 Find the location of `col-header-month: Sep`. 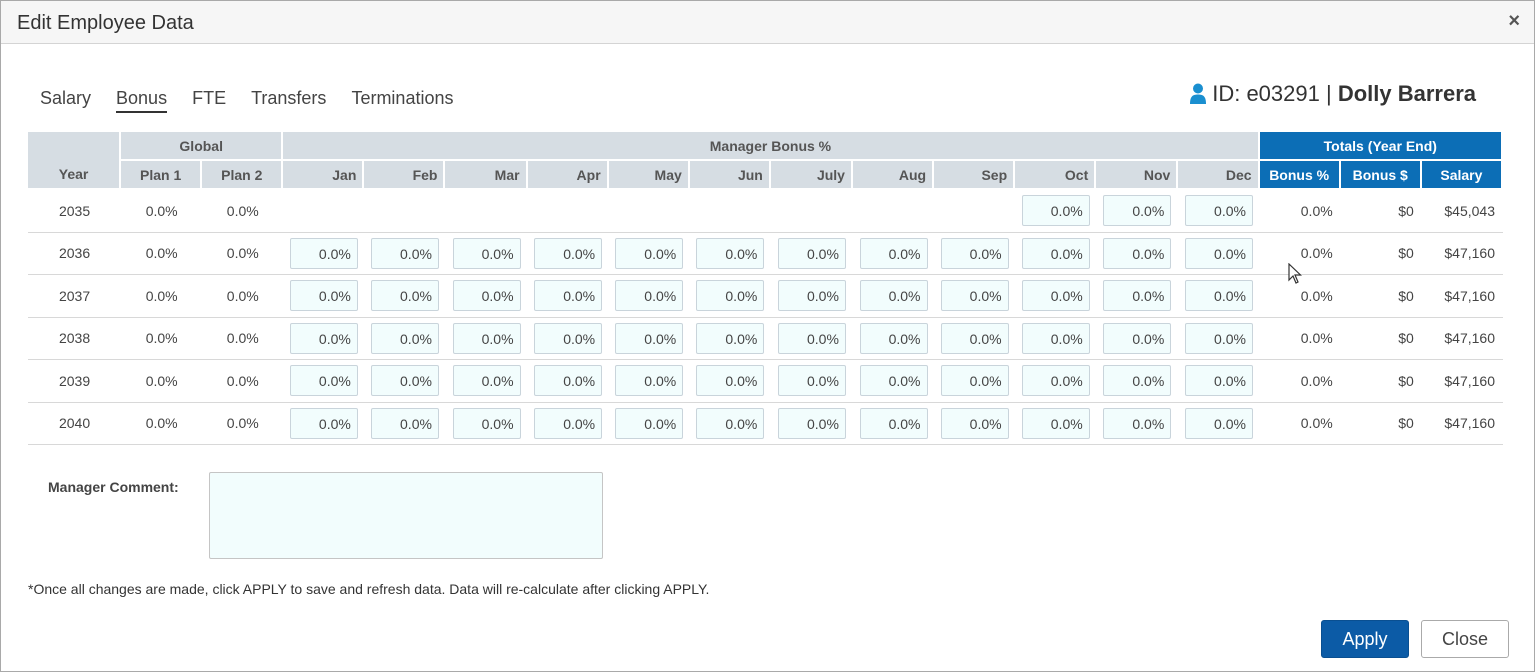

col-header-month: Sep is located at coordinates (975, 175).